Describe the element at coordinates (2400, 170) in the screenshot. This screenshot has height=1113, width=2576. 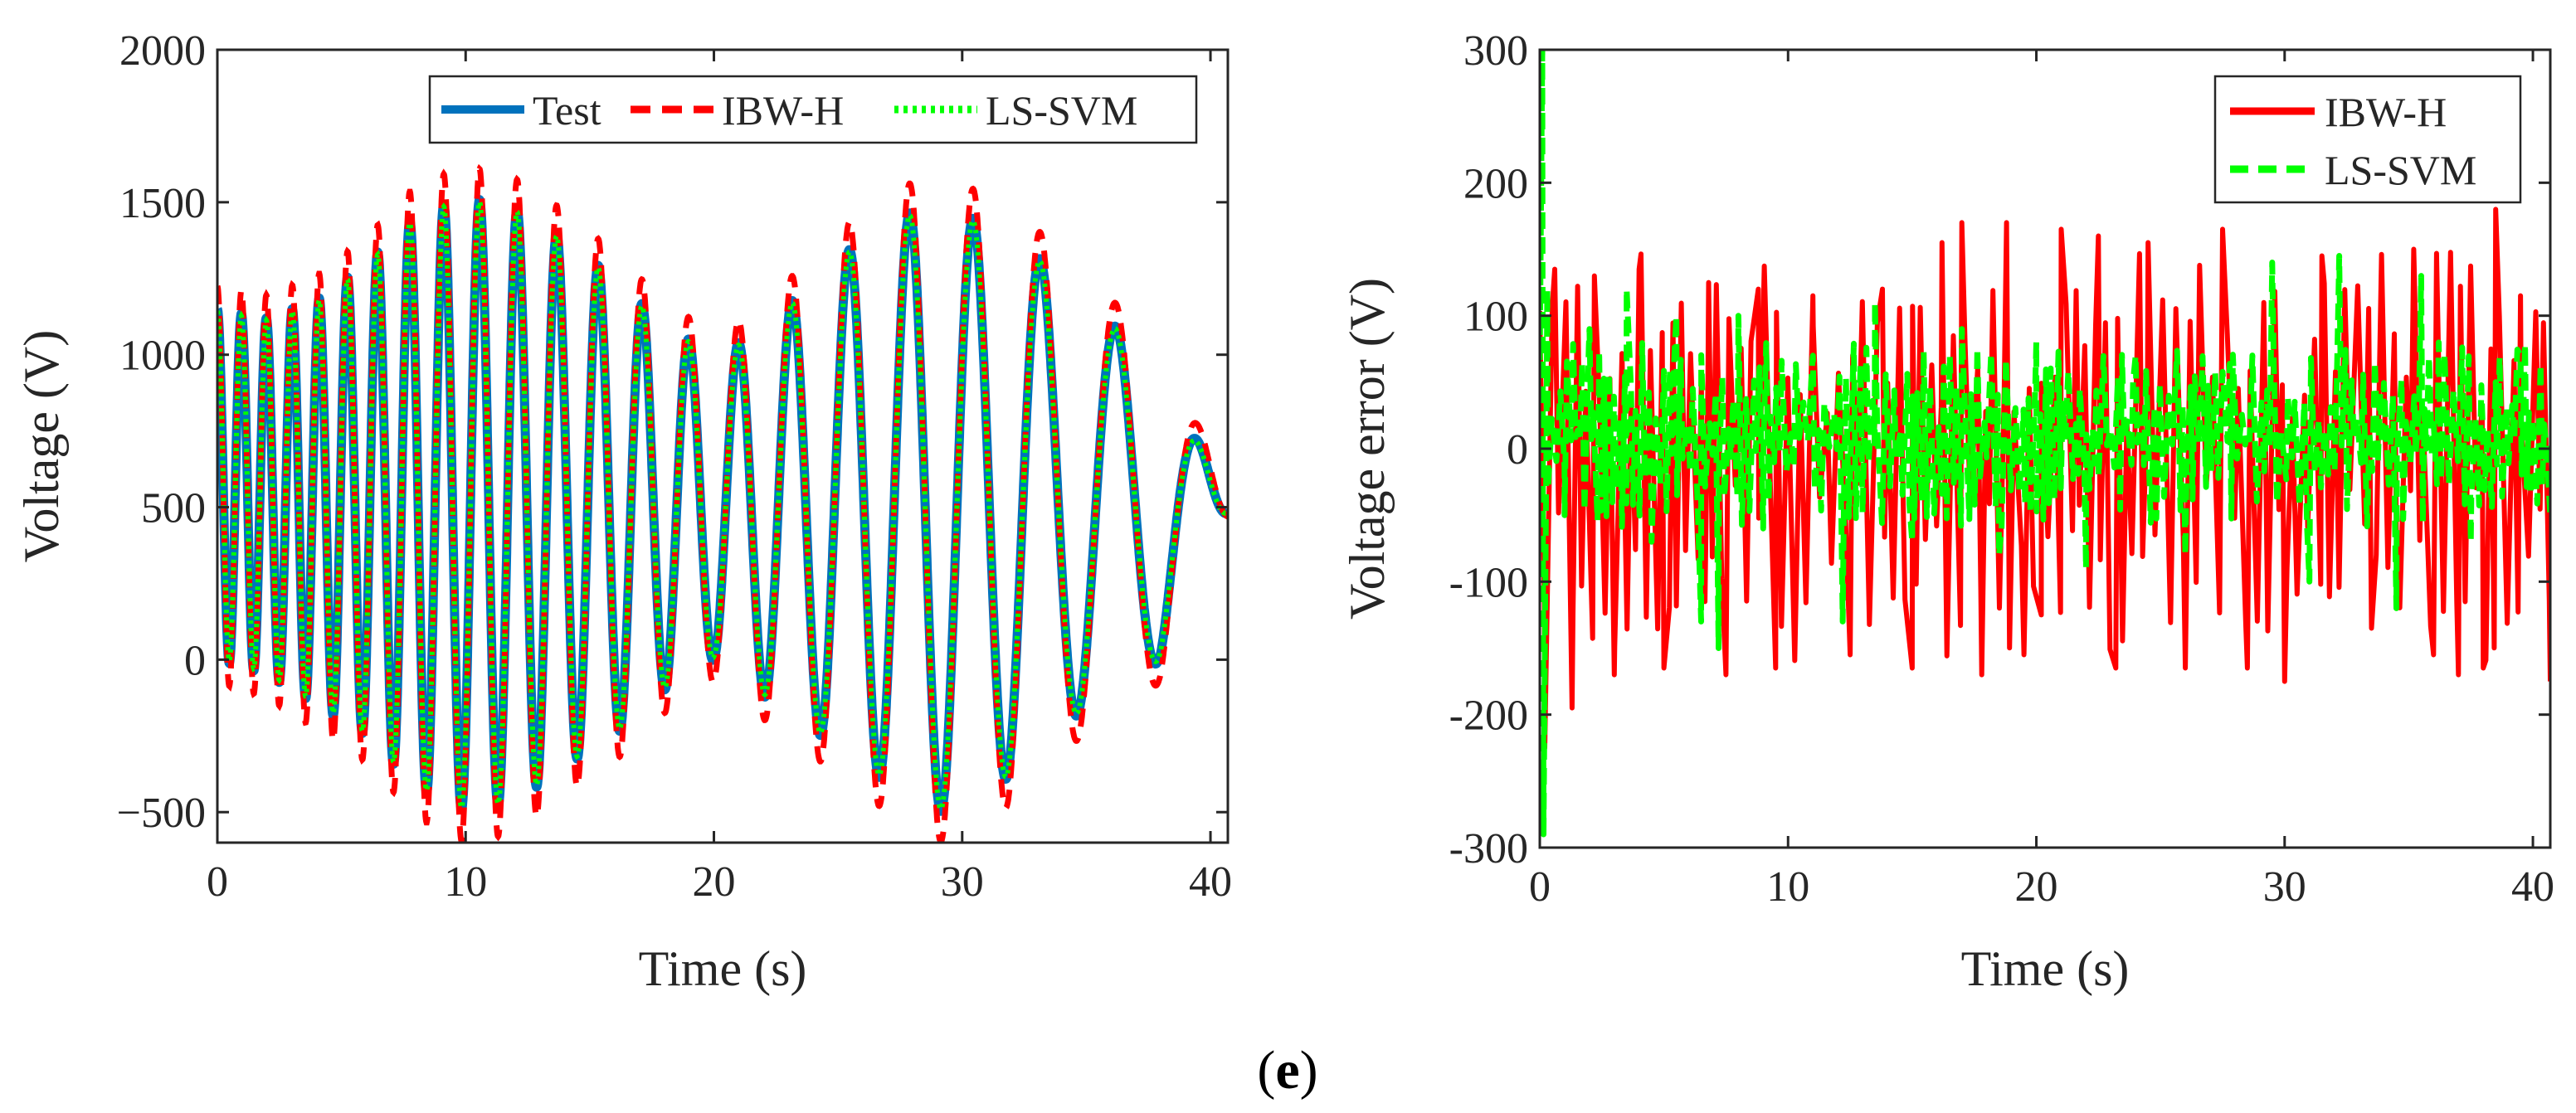
I see `legend-error-lssvm-label: LS-SVM` at that location.